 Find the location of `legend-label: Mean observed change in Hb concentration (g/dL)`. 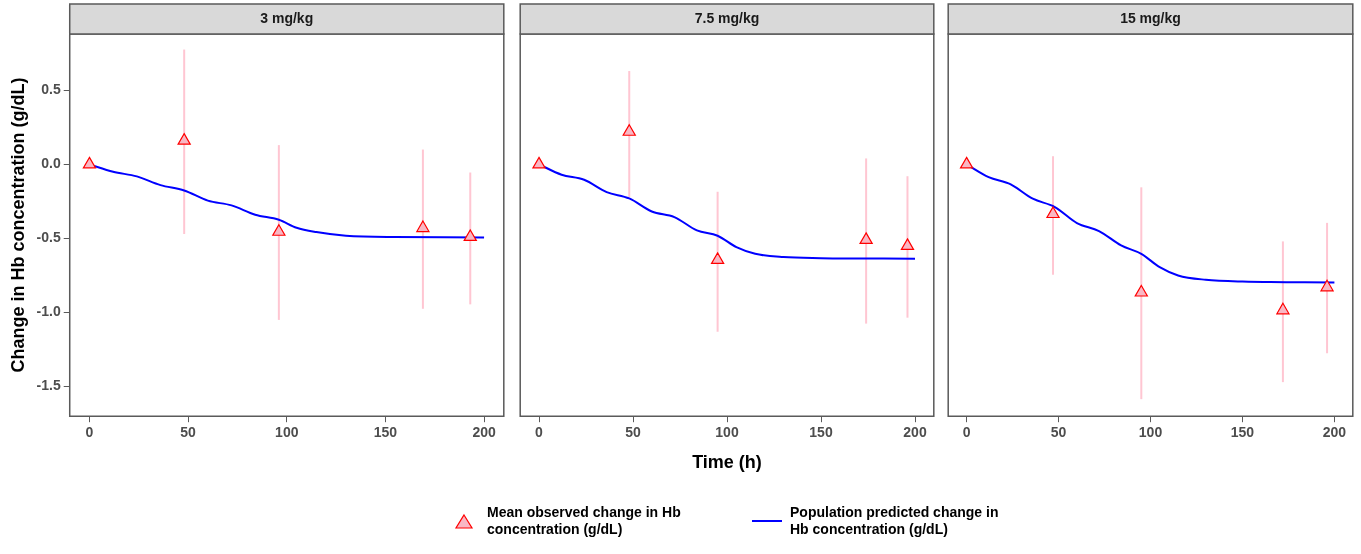

legend-label: Mean observed change in Hb concentration (g/dL) is located at coordinates (584, 521).